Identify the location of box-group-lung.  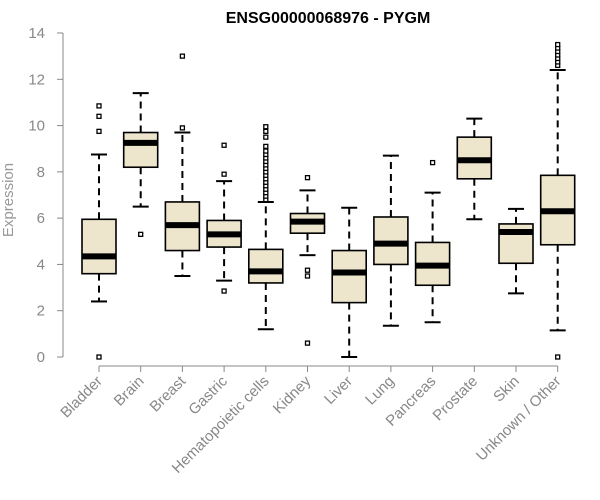
(391, 240).